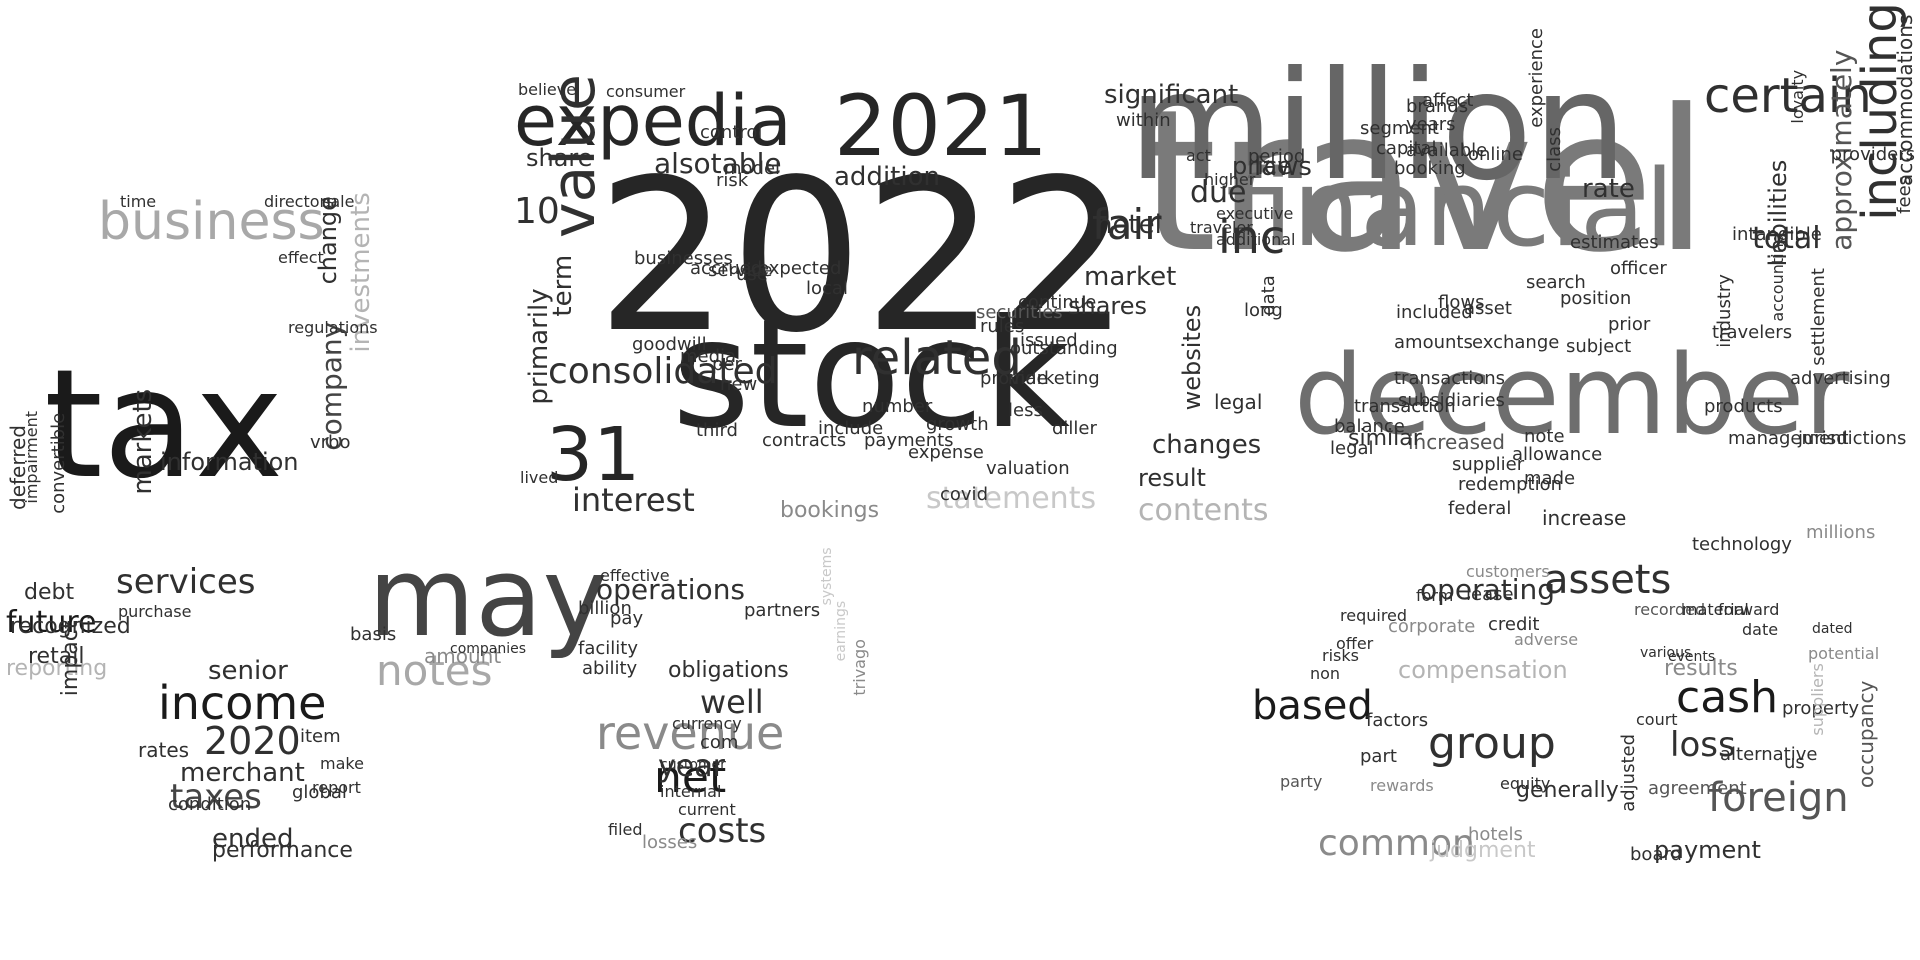  I want to click on cloud-word: trivago, so click(859, 667).